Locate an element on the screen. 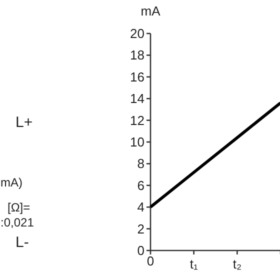  y-axis-title: mA is located at coordinates (150, 11).